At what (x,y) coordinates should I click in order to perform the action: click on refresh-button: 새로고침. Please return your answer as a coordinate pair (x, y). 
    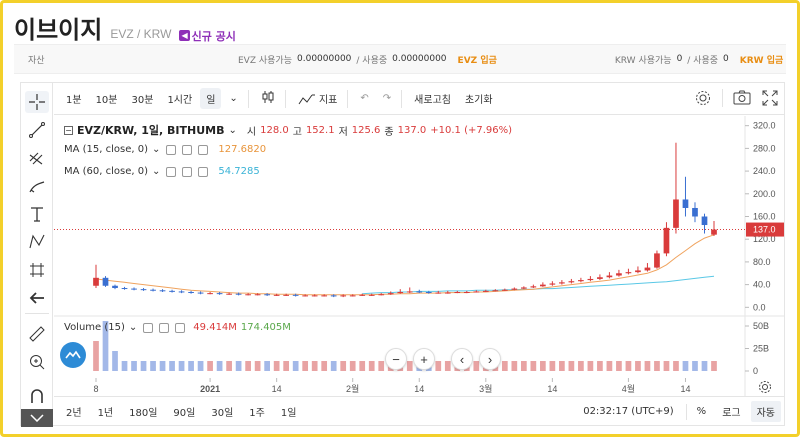
    Looking at the image, I should click on (432, 100).